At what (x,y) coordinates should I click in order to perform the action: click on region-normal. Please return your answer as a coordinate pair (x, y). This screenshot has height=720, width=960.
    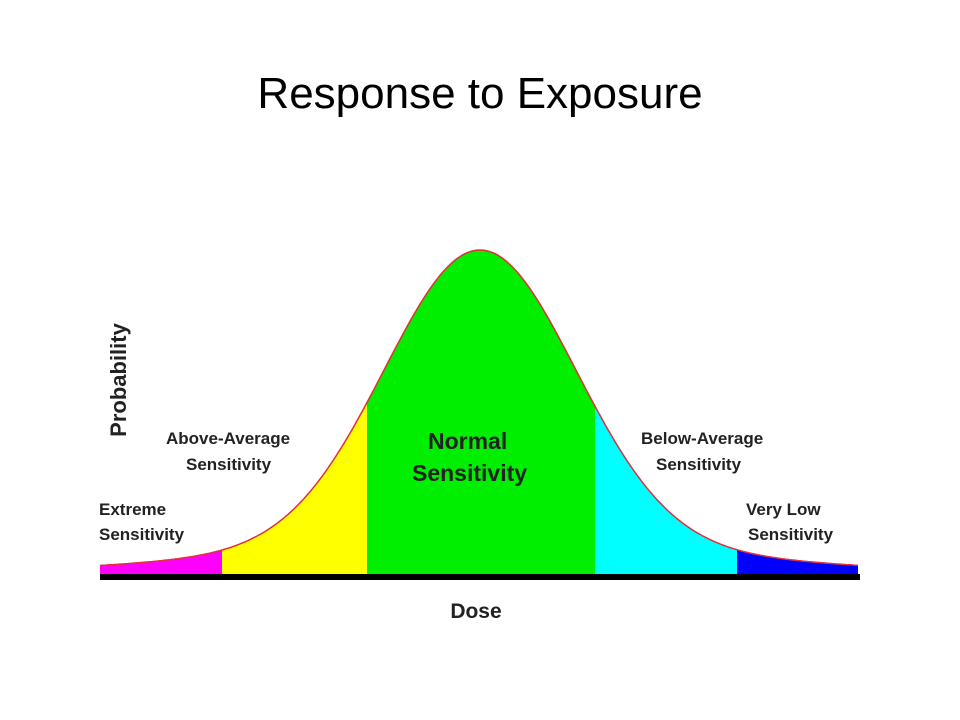
    Looking at the image, I should click on (481, 415).